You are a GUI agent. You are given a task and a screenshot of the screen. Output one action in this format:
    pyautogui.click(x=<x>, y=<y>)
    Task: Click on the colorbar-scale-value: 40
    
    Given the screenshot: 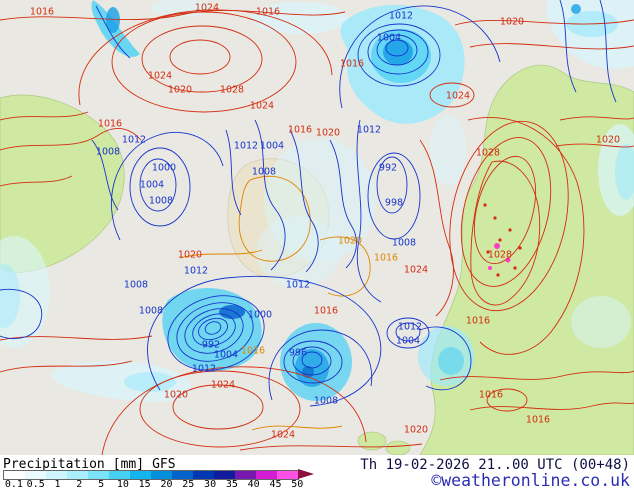 What is the action you would take?
    pyautogui.click(x=253, y=484)
    